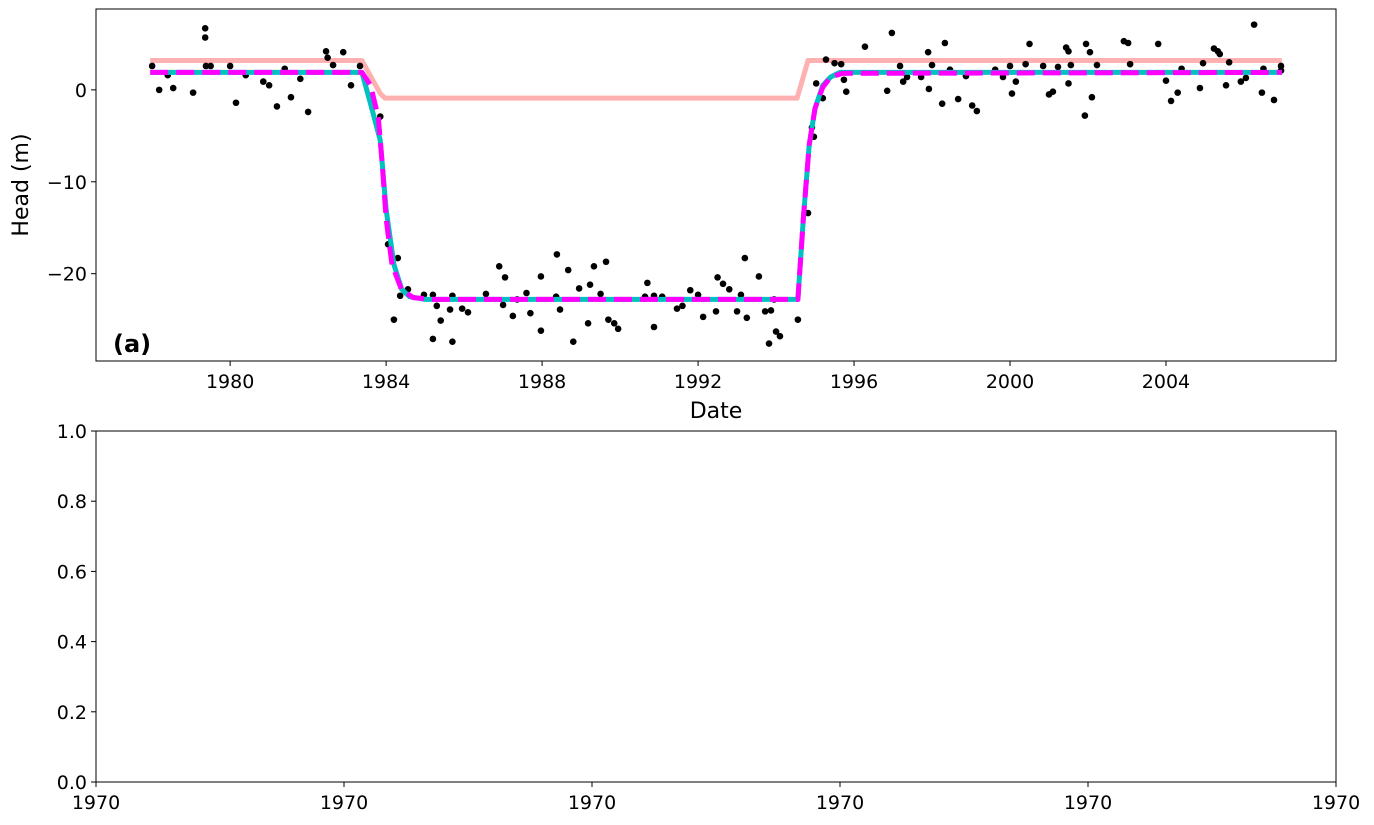 The width and height of the screenshot is (1374, 825). I want to click on x-tick-label: 2000, so click(1010, 382).